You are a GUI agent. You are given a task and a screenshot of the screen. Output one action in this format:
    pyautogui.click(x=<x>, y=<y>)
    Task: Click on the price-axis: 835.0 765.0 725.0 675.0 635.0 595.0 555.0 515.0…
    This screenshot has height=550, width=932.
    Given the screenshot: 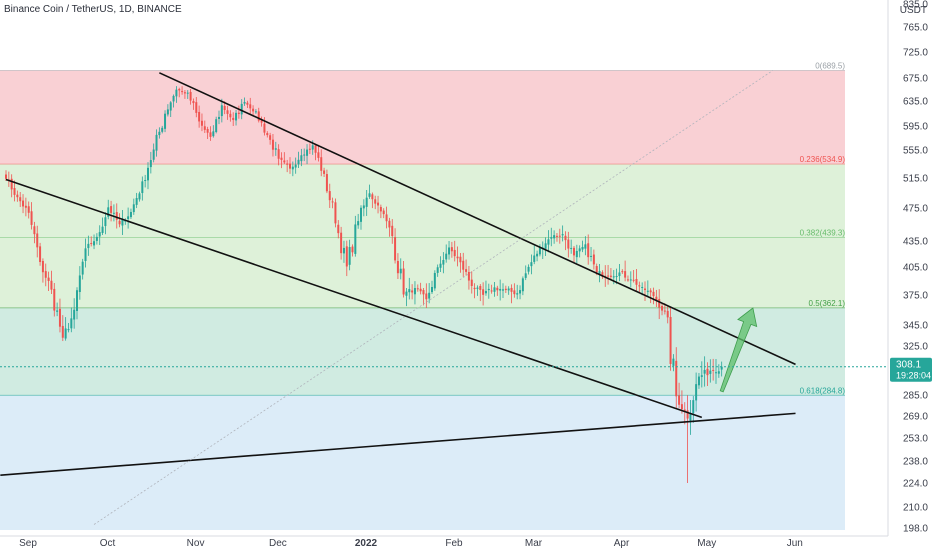 What is the action you would take?
    pyautogui.click(x=909, y=275)
    